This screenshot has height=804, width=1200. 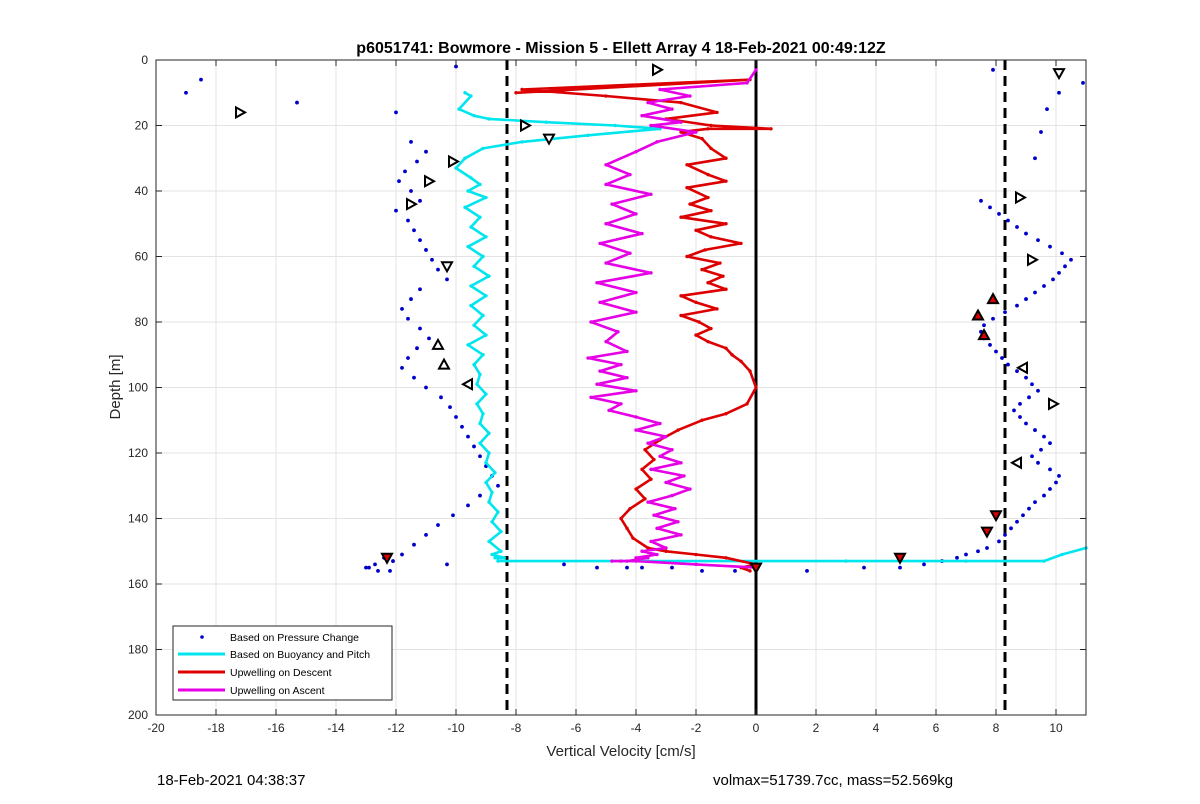 I want to click on series-upwelling-descent, so click(x=643, y=325).